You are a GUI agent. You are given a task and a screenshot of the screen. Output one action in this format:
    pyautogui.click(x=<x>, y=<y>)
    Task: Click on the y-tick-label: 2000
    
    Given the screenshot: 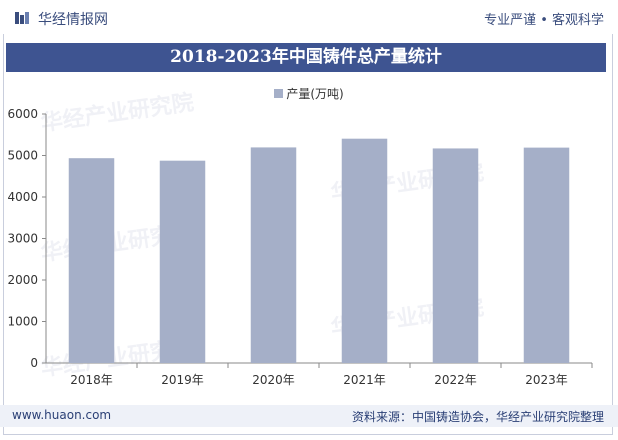 What is the action you would take?
    pyautogui.click(x=22, y=280)
    